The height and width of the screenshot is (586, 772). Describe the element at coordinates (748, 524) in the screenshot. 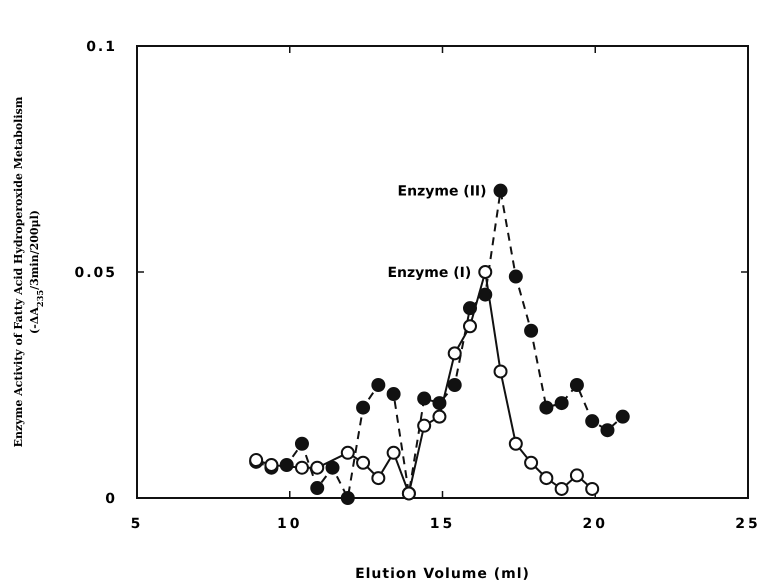

I see `x-tick-label: 25` at that location.